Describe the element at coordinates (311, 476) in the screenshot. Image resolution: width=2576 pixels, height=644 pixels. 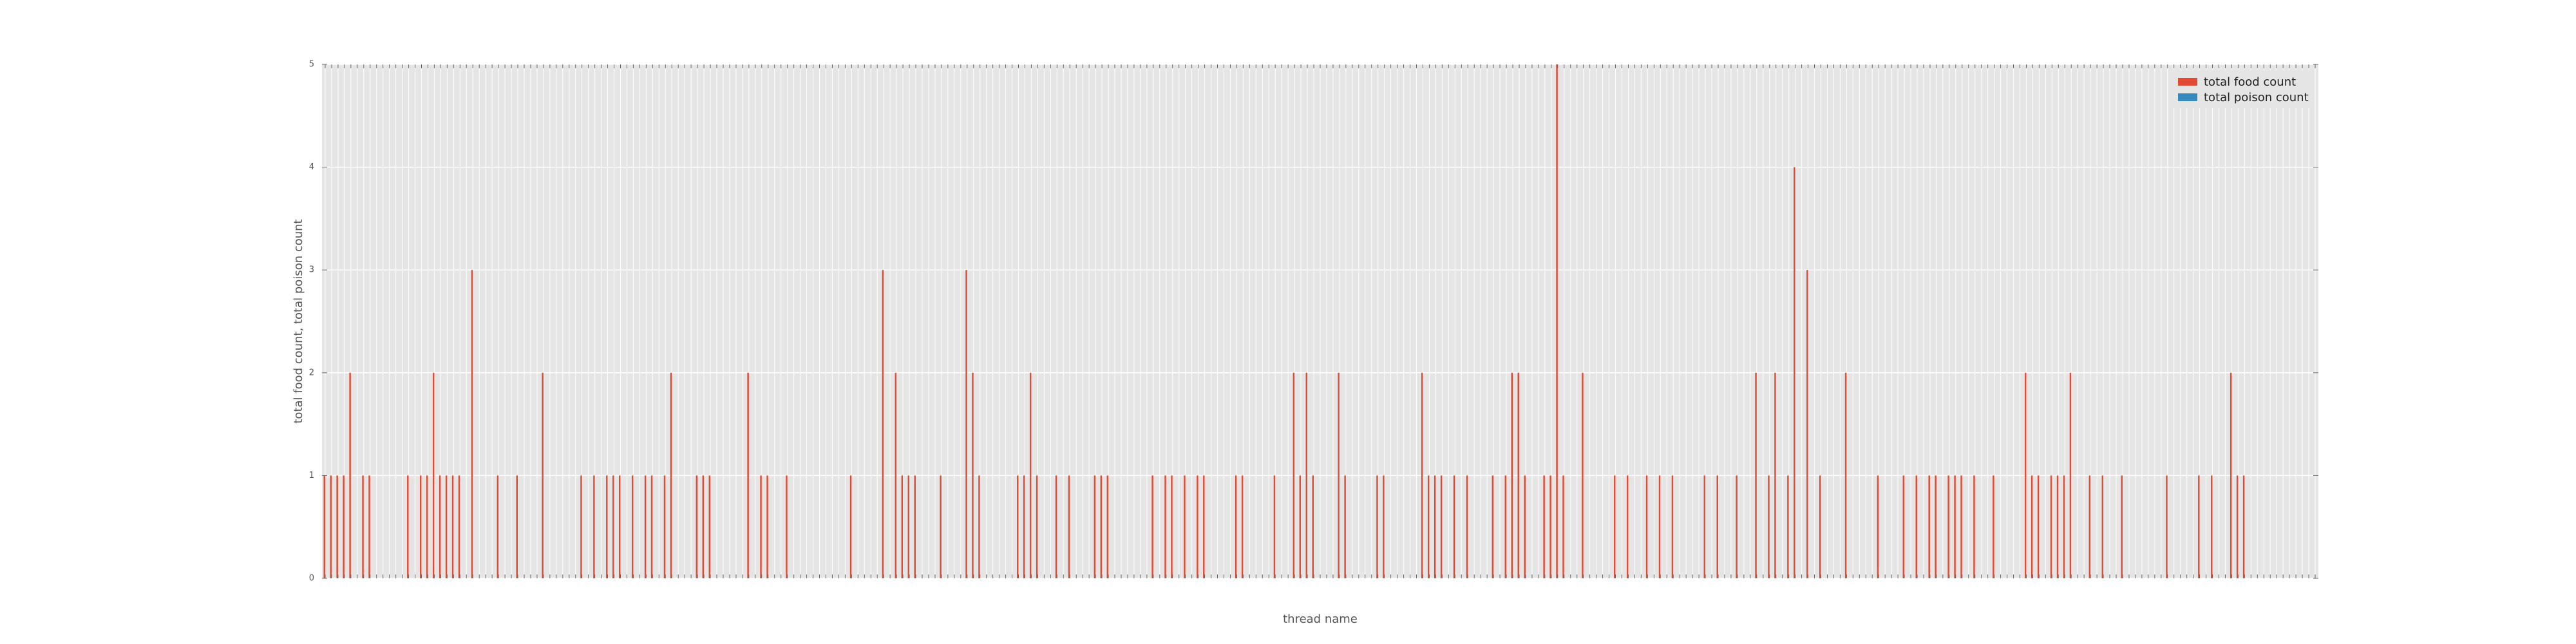
I see `y-tick-label: 1` at that location.